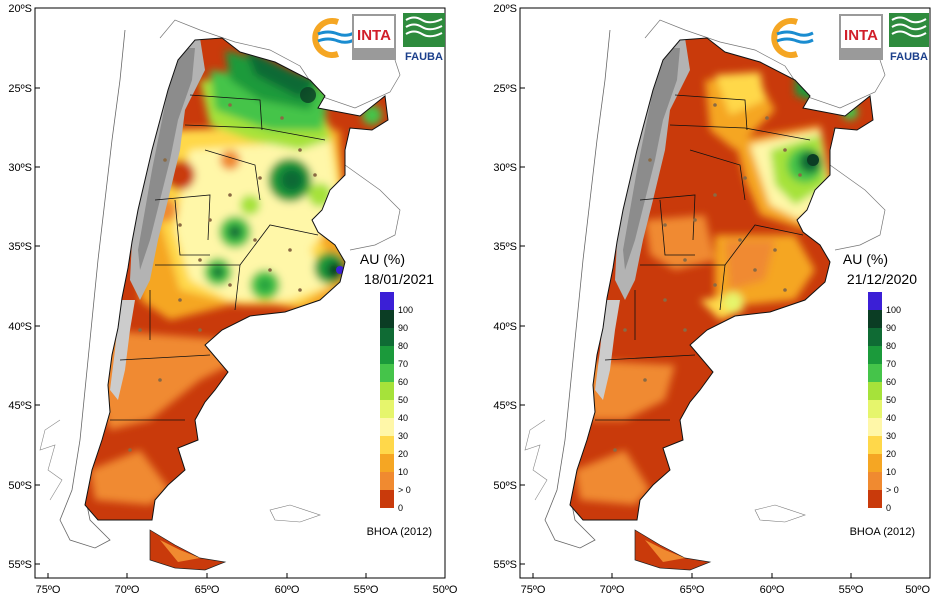 Image resolution: width=950 pixels, height=601 pixels. I want to click on map-date: 18/01/2021, so click(399, 279).